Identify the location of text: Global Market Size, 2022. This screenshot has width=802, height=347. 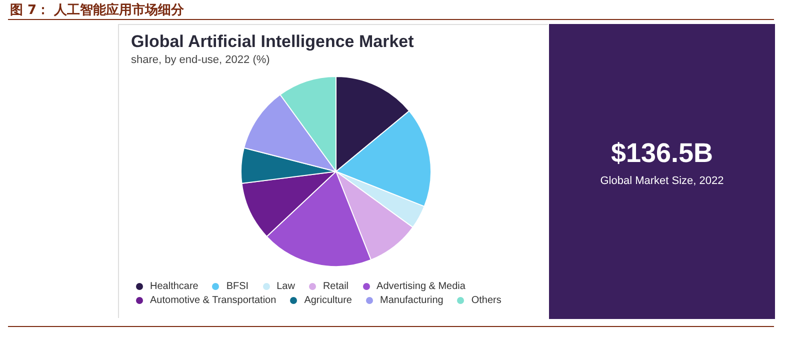
(662, 181).